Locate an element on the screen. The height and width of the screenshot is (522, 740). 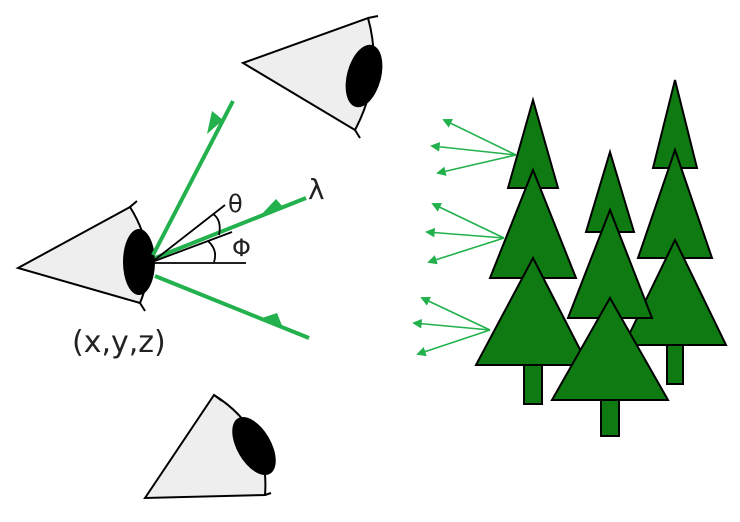
emitted-rays is located at coordinates (464, 238).